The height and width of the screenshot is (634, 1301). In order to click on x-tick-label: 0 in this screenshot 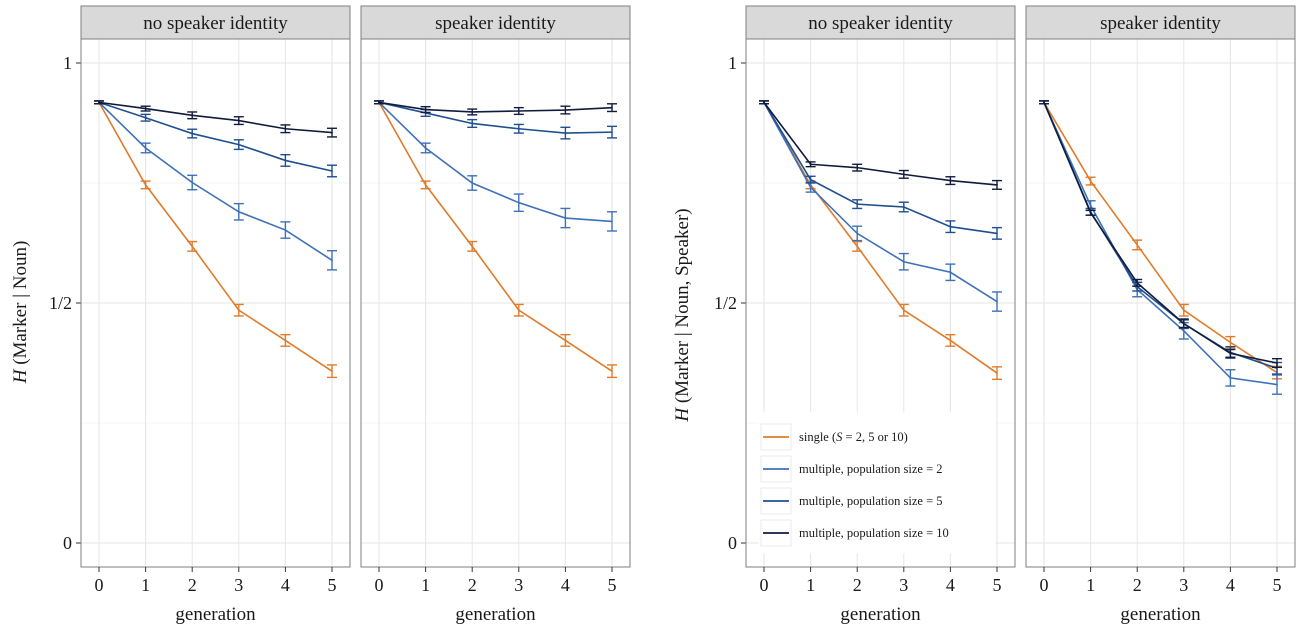, I will do `click(379, 585)`.